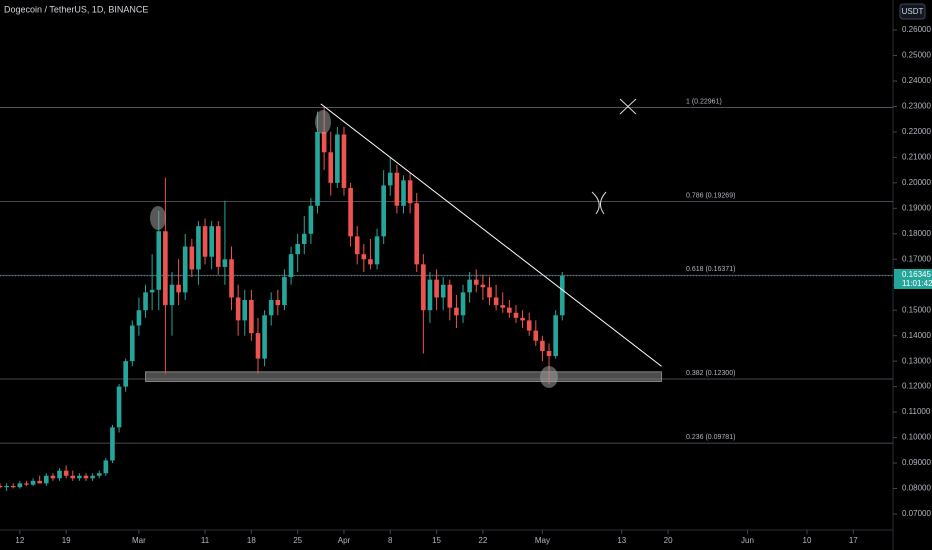 This screenshot has width=932, height=550. I want to click on x-tick-label: 25, so click(297, 540).